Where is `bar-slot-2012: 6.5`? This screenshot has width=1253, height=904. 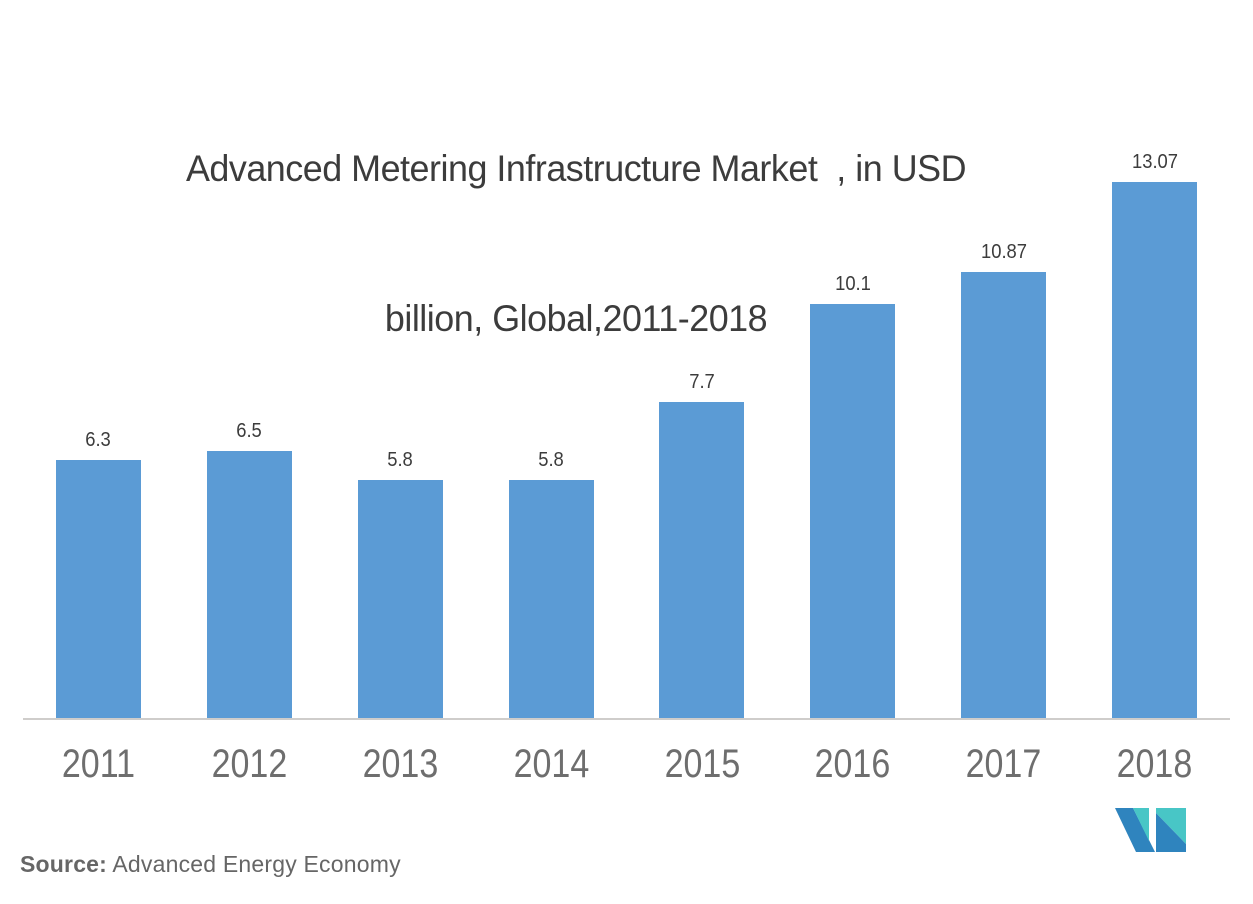
bar-slot-2012: 6.5 is located at coordinates (249, 450).